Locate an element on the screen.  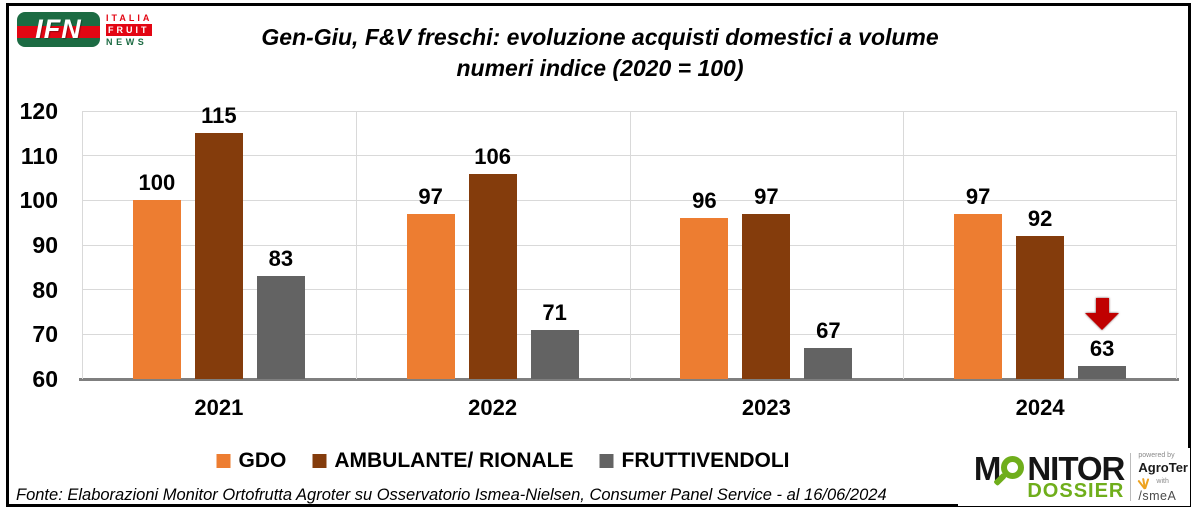
legend-label: GDO is located at coordinates (262, 460).